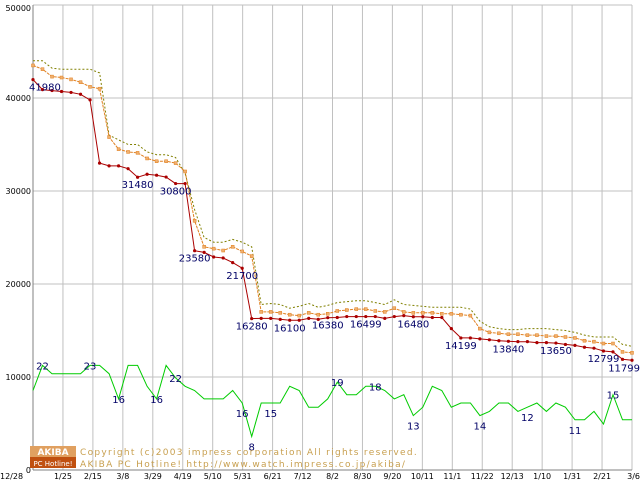  Describe the element at coordinates (252, 327) in the screenshot. I see `data-label: 16280` at that location.